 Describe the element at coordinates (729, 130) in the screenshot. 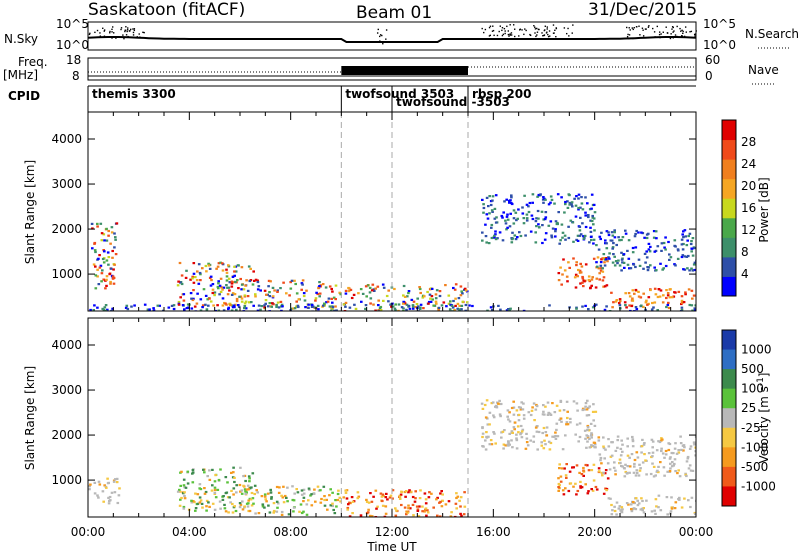

I see `colorbar-swatch` at that location.